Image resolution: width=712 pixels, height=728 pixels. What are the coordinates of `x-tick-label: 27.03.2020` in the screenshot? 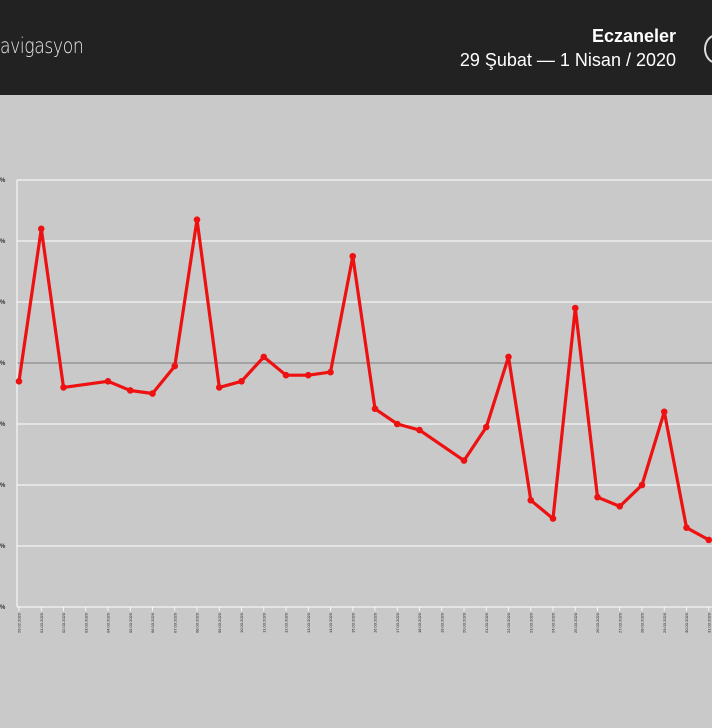 It's located at (619, 622).